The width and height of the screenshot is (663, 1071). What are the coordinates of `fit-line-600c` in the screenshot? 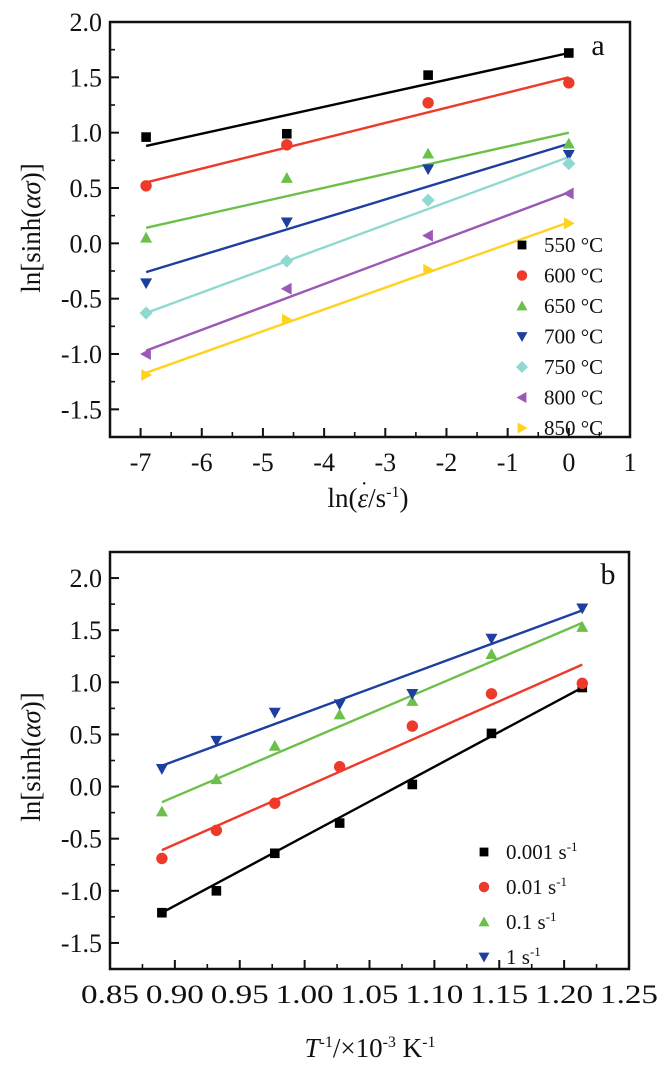 It's located at (357, 130).